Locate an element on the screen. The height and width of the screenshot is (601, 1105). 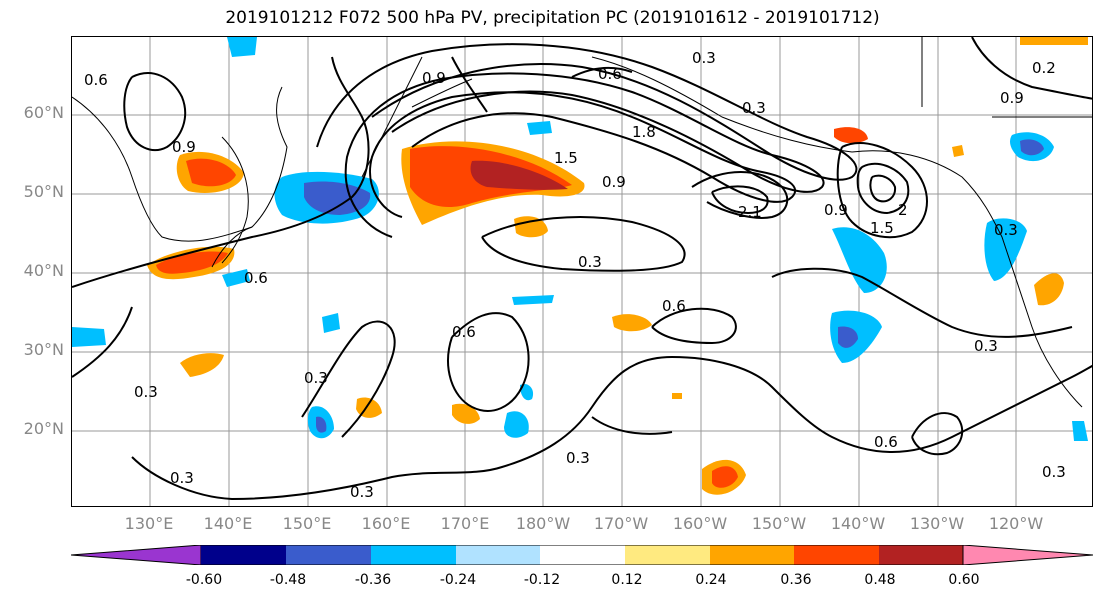
pos-anomaly-e is located at coordinates (531, 227).